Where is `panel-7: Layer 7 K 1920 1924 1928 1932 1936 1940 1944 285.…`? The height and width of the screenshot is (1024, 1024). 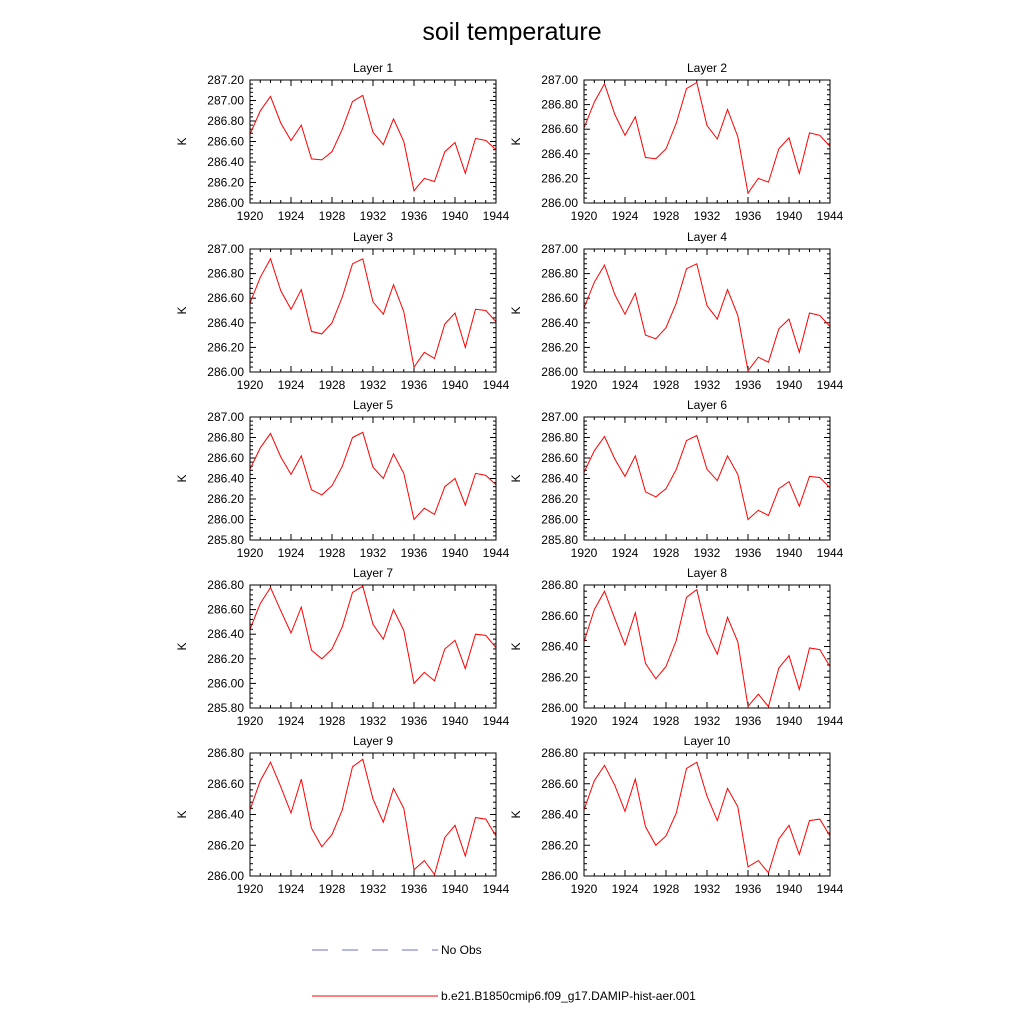 panel-7: Layer 7 K 1920 1924 1928 1932 1936 1940 1944 285.… is located at coordinates (342, 647).